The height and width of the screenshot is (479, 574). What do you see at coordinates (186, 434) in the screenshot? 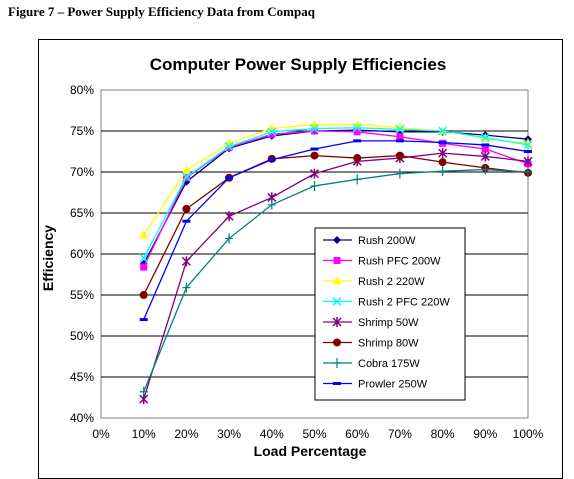
I see `x-tick-label: 20%` at bounding box center [186, 434].